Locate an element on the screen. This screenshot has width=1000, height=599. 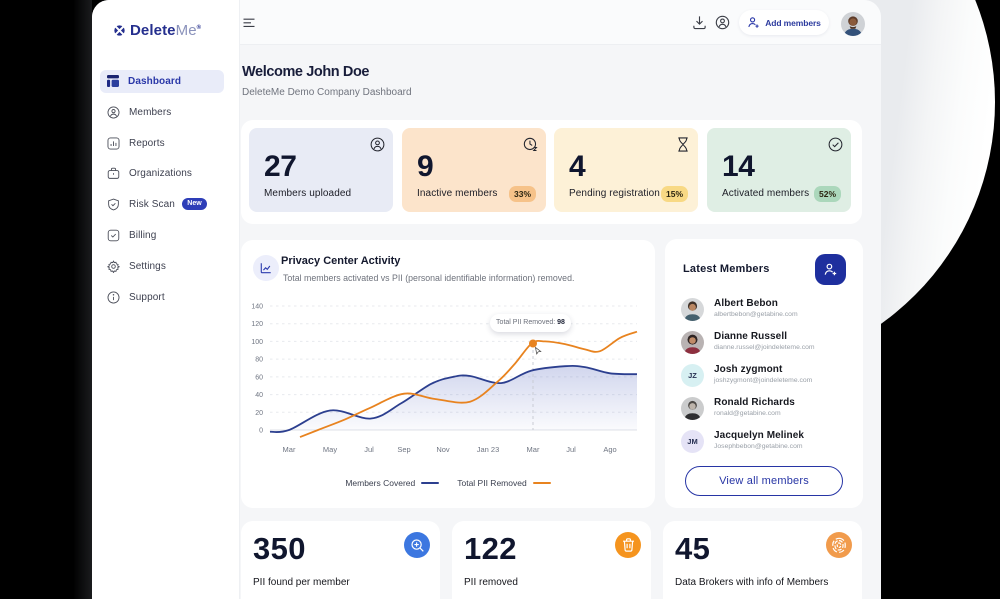
svg-text: 140 is located at coordinates (257, 307).